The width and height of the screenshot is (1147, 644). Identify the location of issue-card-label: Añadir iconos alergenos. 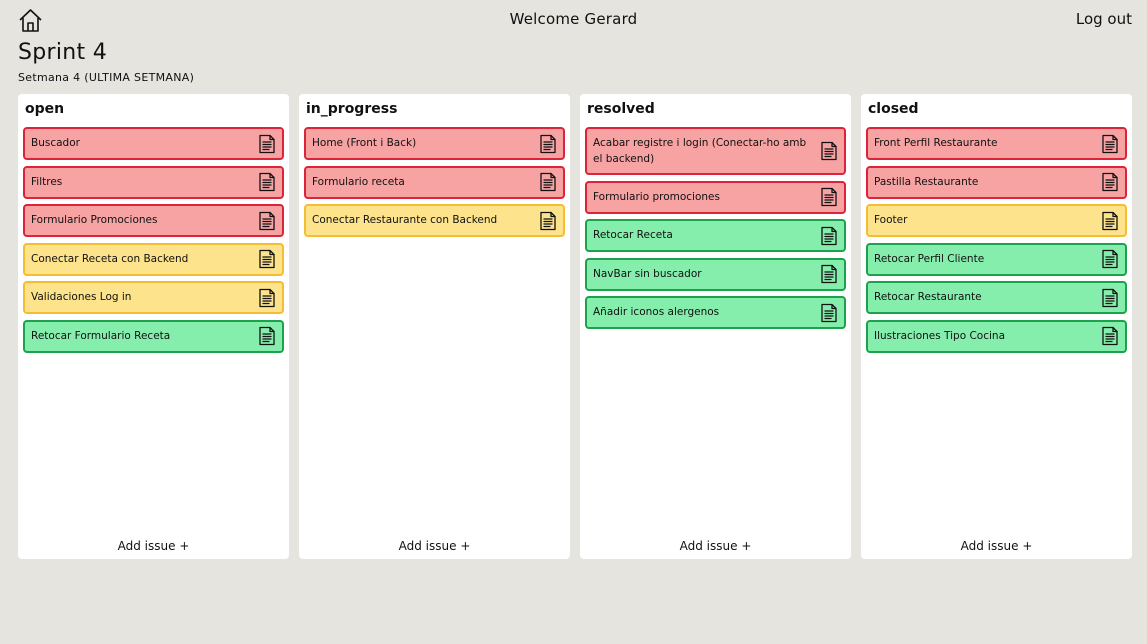
(656, 312).